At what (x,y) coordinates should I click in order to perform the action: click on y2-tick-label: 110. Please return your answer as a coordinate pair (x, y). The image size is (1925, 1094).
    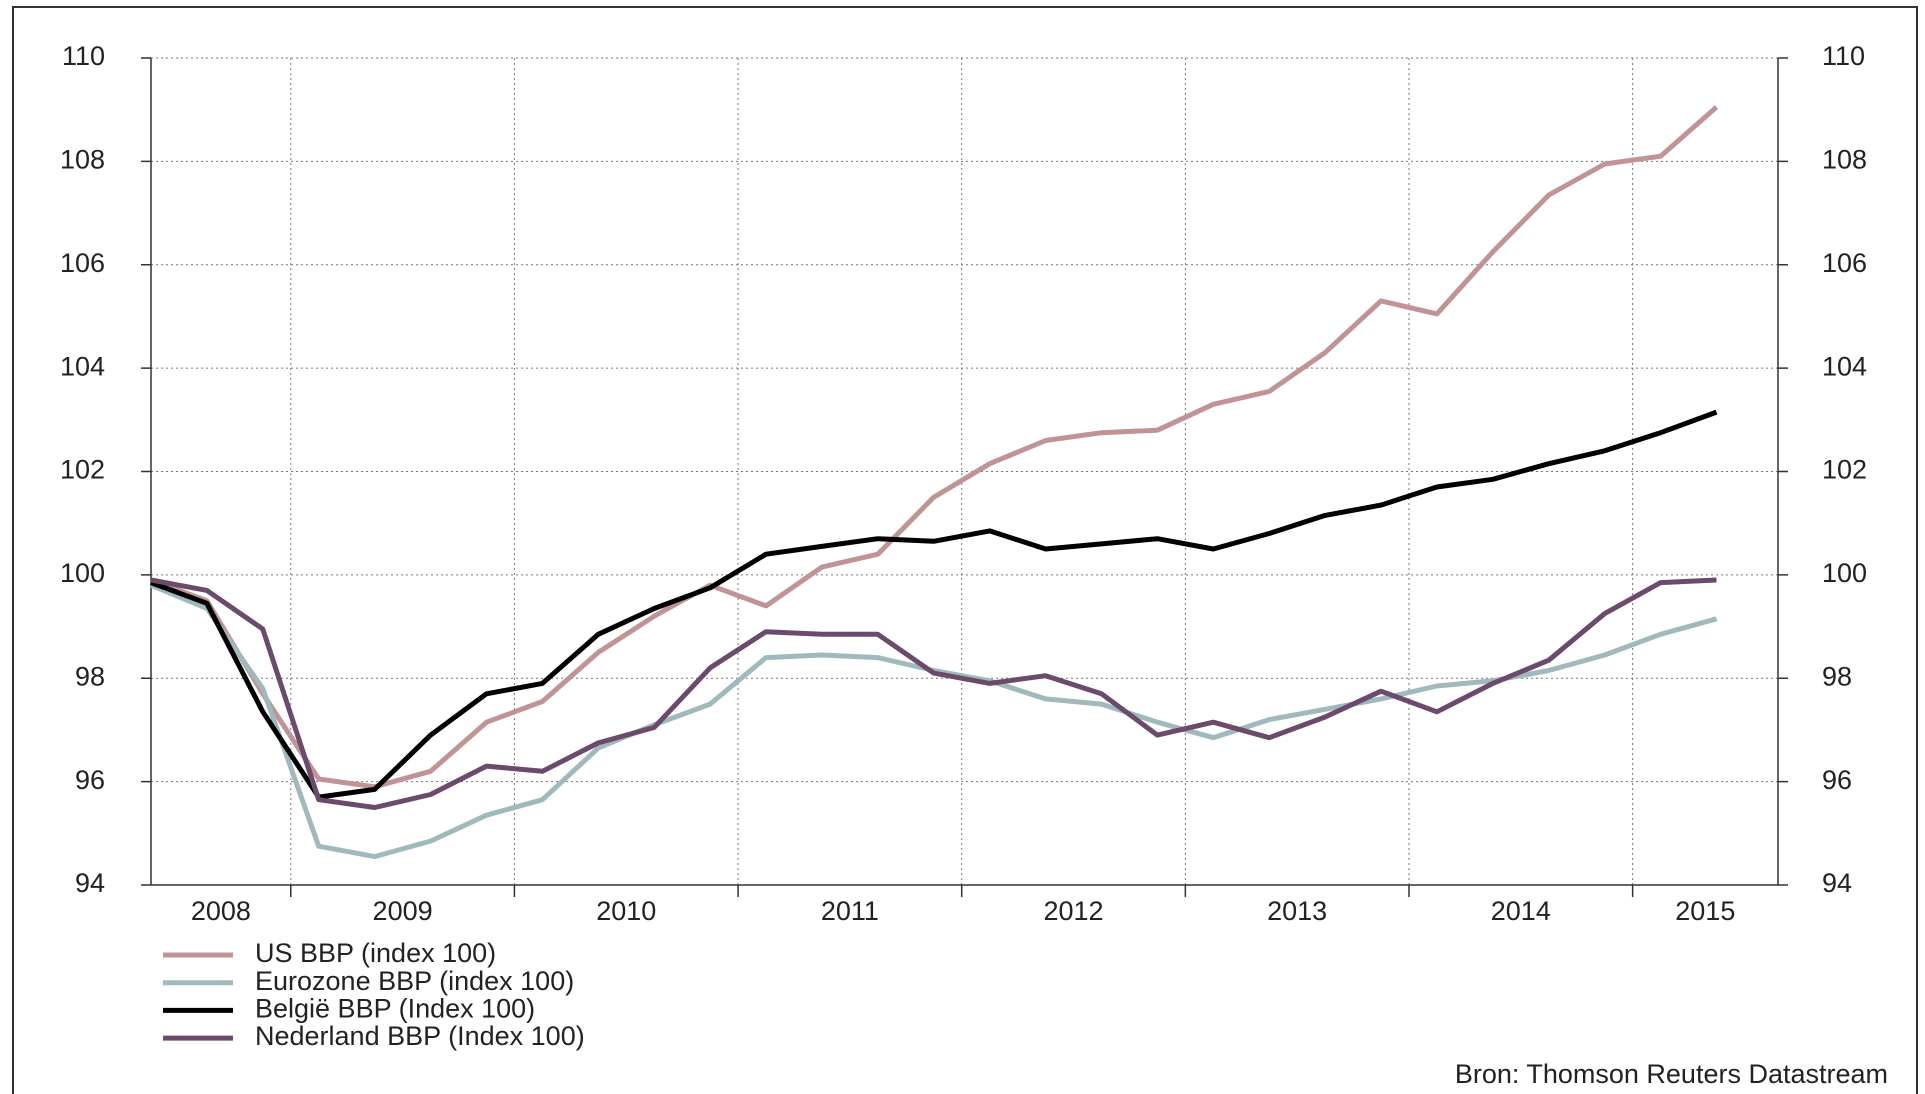
    Looking at the image, I should click on (1843, 56).